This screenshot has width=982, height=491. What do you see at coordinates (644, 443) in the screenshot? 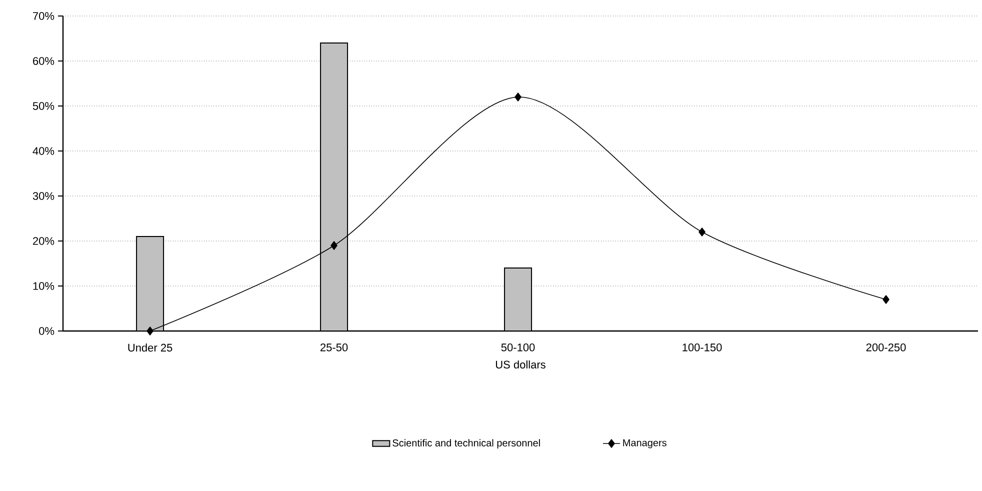
I see `legend-label: Managers` at bounding box center [644, 443].